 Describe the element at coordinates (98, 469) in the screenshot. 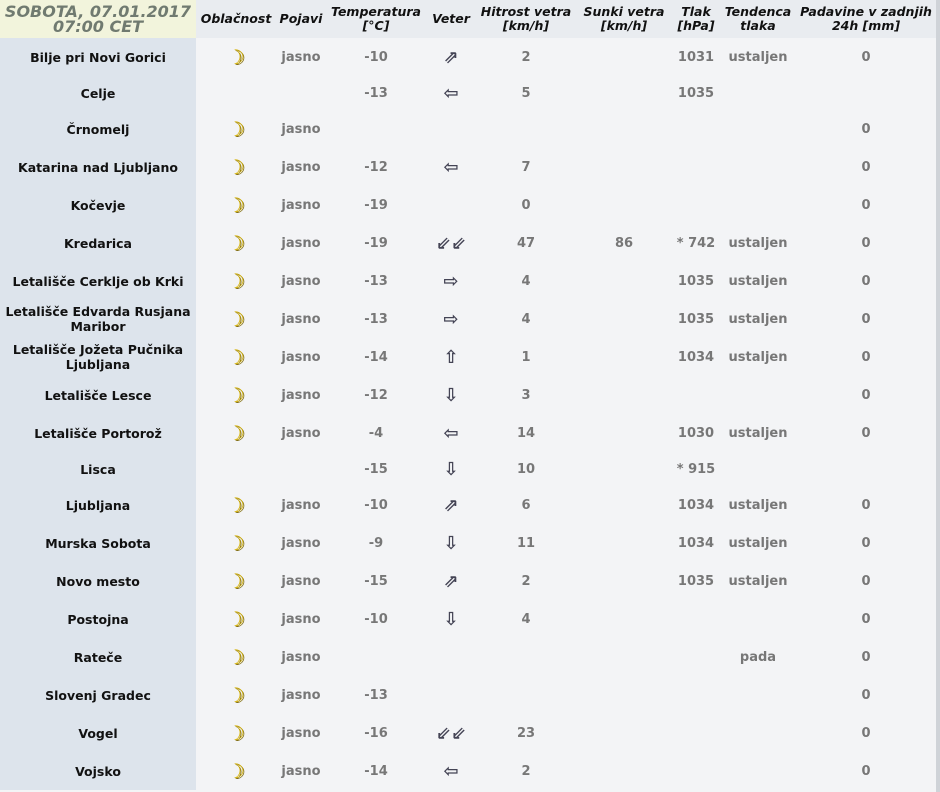

I see `station-name: Lisca` at that location.